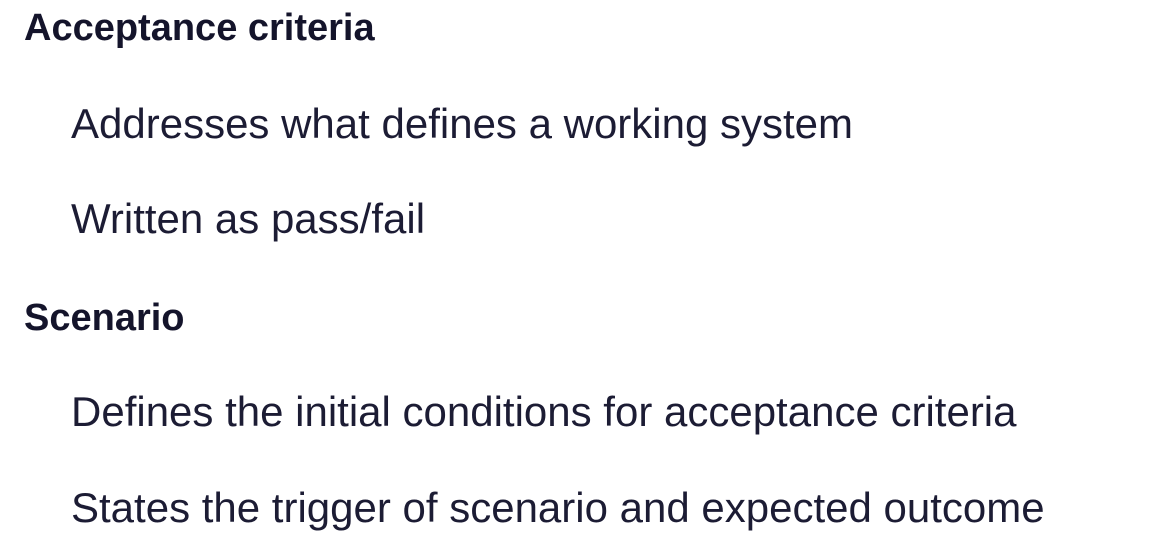  Describe the element at coordinates (248, 218) in the screenshot. I see `point-written-pass-fail: Written as pass/fail` at that location.